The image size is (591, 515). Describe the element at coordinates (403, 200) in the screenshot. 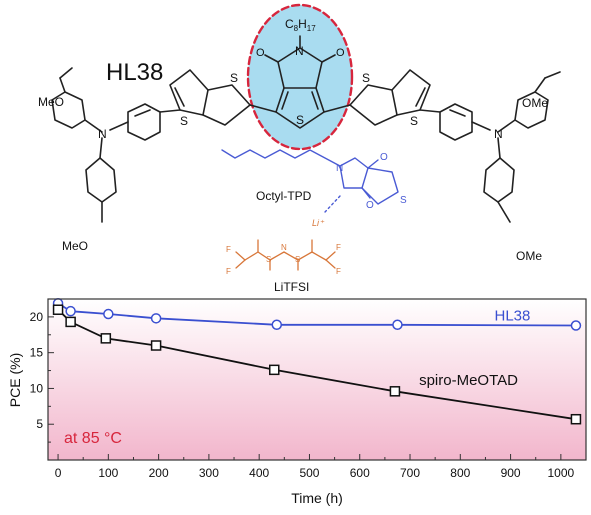

I see `octyl-tpd-s: S` at that location.